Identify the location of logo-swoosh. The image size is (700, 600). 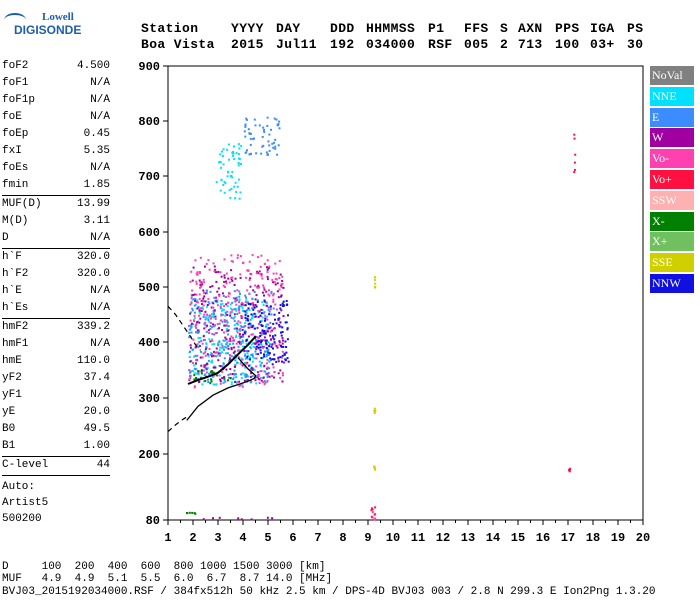
(15, 20).